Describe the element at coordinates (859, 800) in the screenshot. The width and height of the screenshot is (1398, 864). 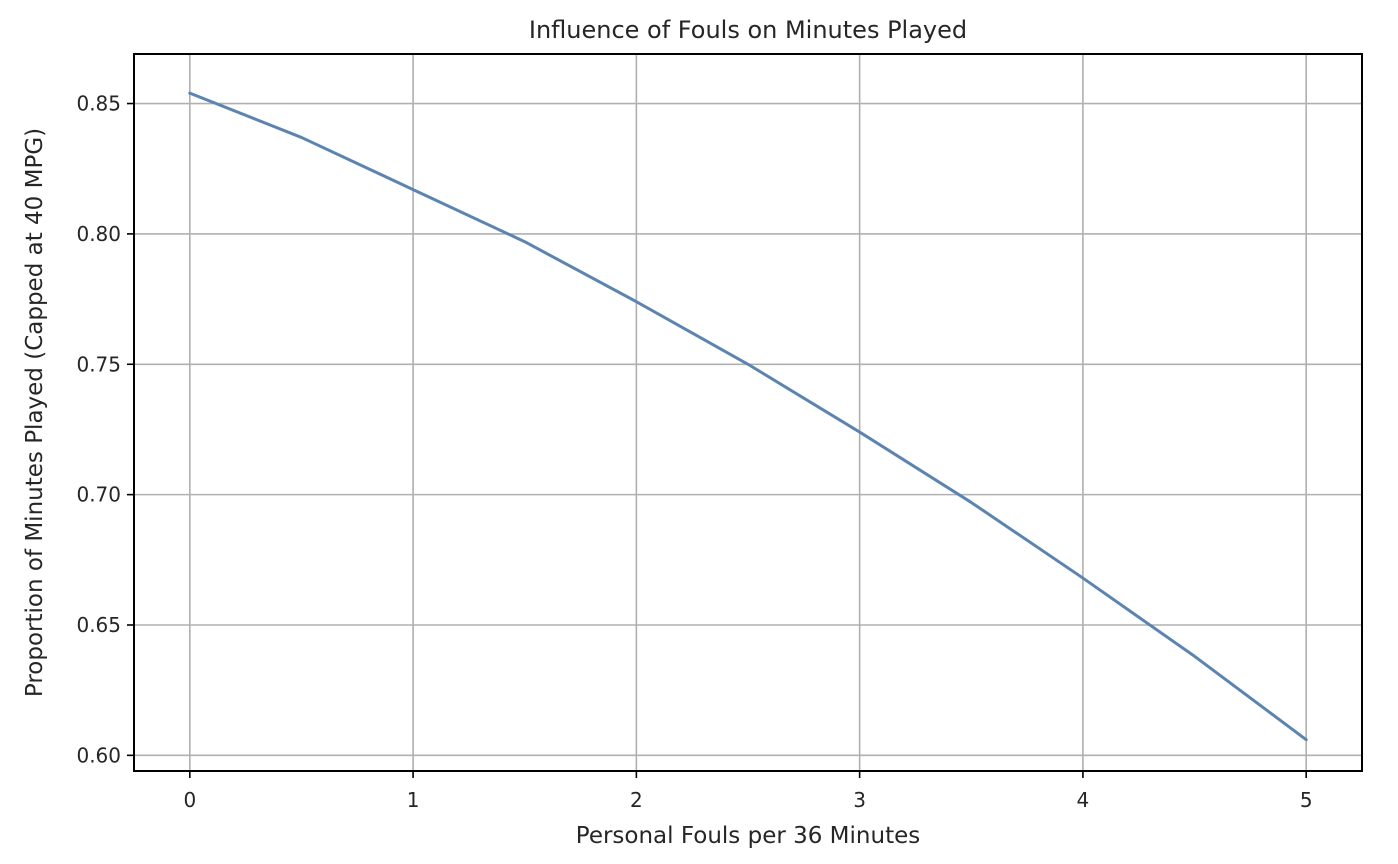
I see `x-tick-label: 3` at that location.